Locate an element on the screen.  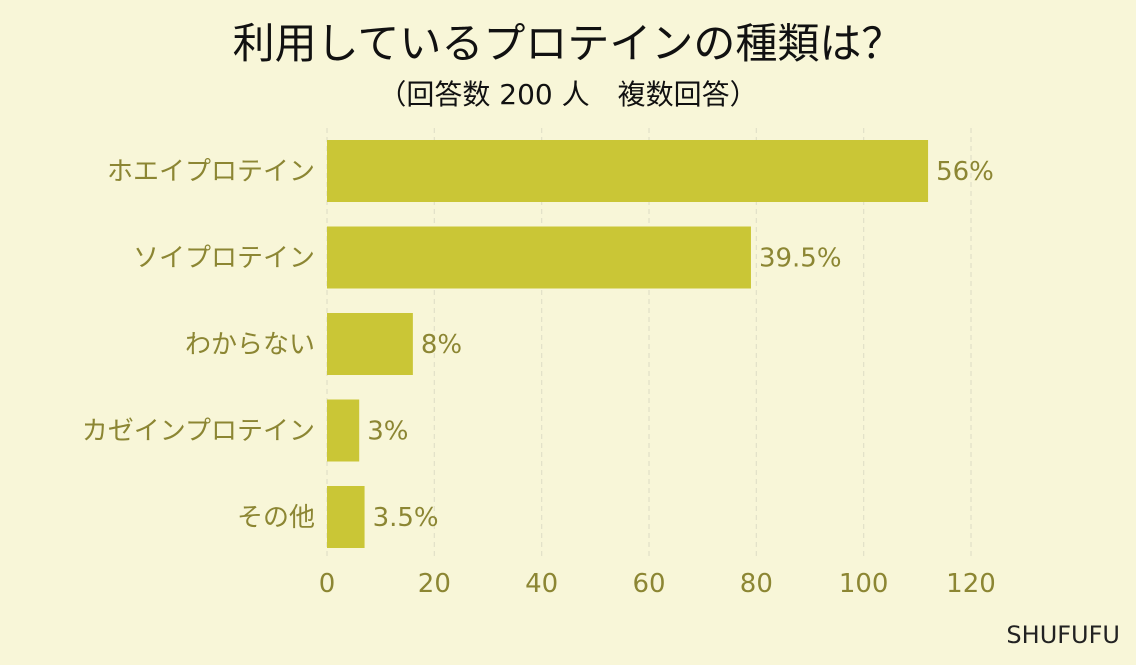
category-label: わからない is located at coordinates (250, 345).